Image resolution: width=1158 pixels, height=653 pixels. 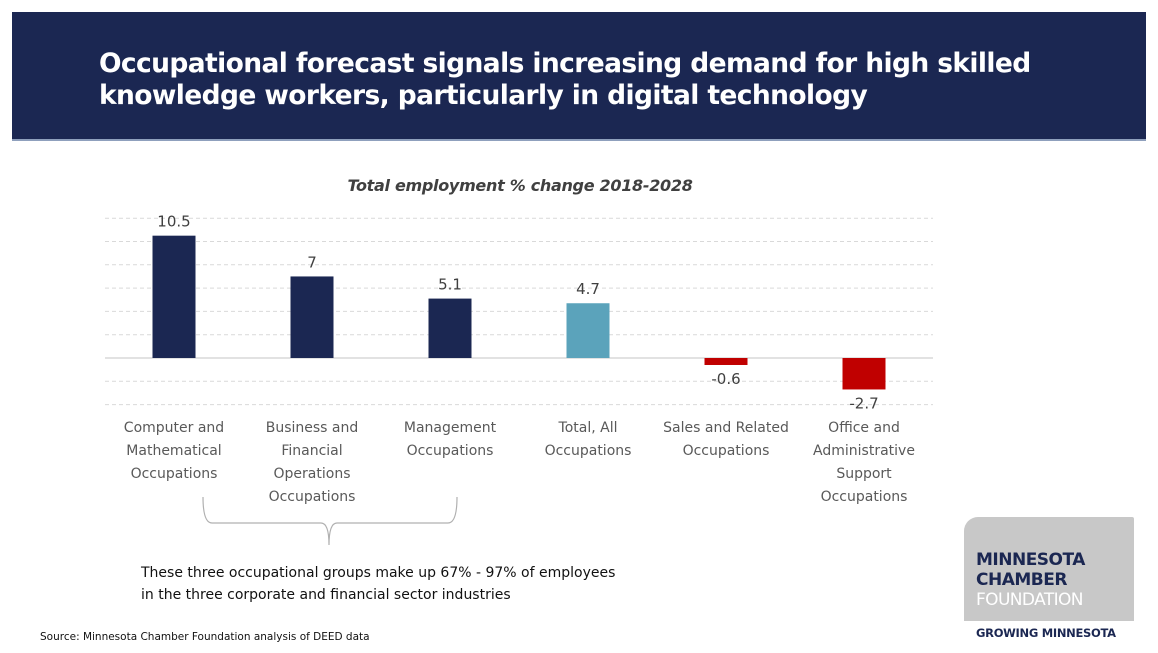 What do you see at coordinates (312, 474) in the screenshot?
I see `category-label-line: Operations` at bounding box center [312, 474].